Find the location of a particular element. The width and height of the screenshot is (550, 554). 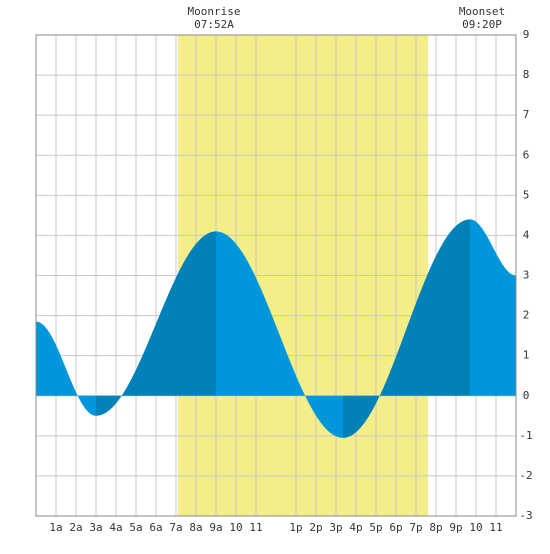

x-tick-label: 6a is located at coordinates (155, 527).